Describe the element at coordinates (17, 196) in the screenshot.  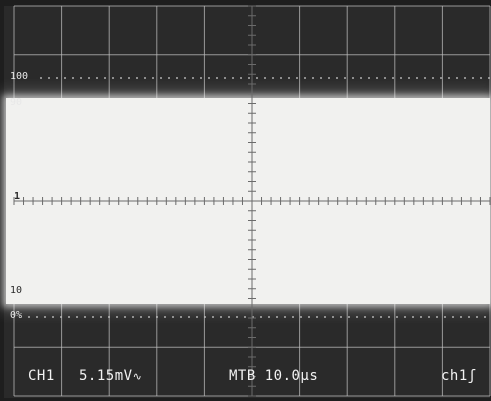
I see `trigger-level-marker: 1` at that location.